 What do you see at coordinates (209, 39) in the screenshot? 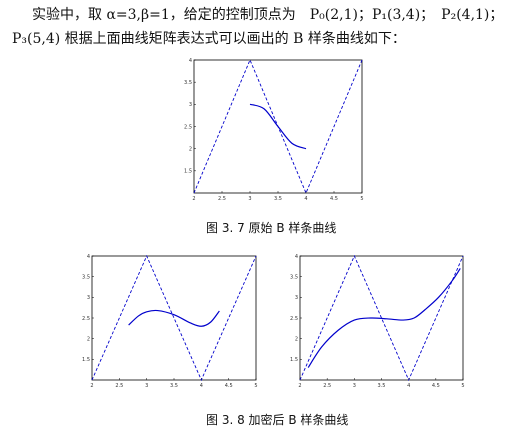
I see `paragraph-line-2: P₃(5,4) 根据上面曲线矩阵表达式可以画出的 B 样条曲线如下：` at bounding box center [209, 39].